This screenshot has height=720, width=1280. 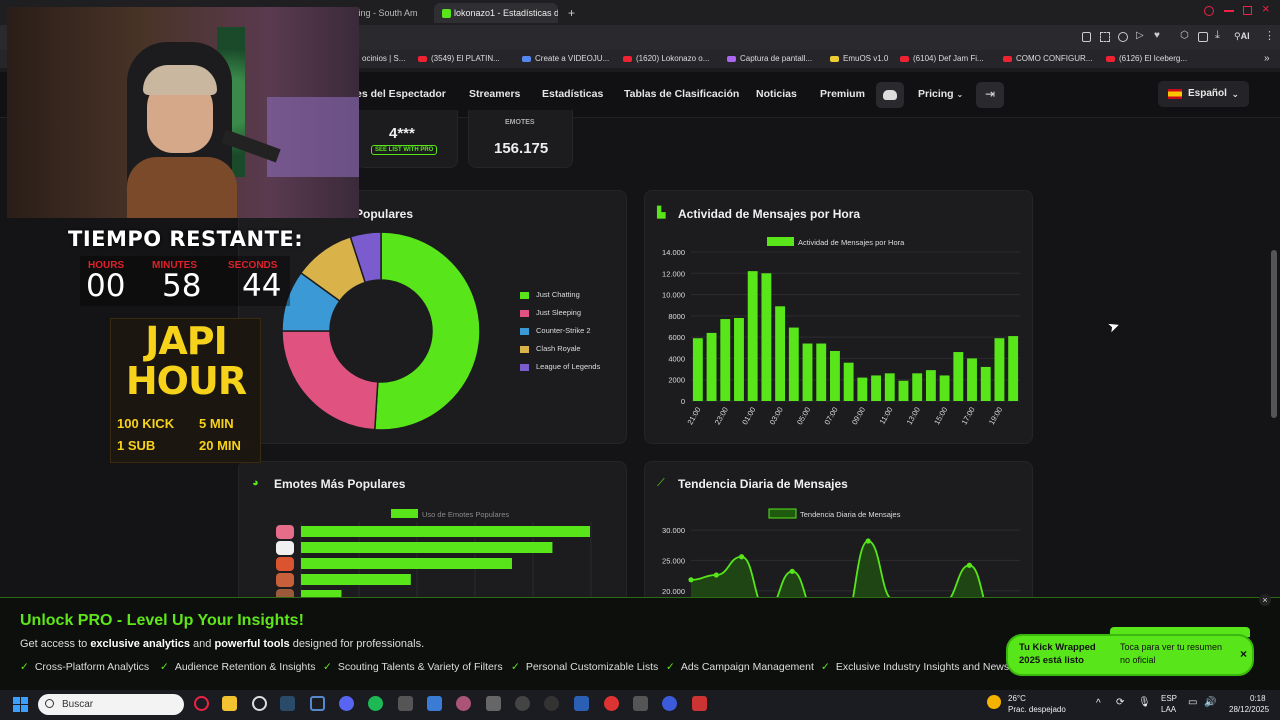 What do you see at coordinates (1086, 37) in the screenshot?
I see `pin-icon` at bounding box center [1086, 37].